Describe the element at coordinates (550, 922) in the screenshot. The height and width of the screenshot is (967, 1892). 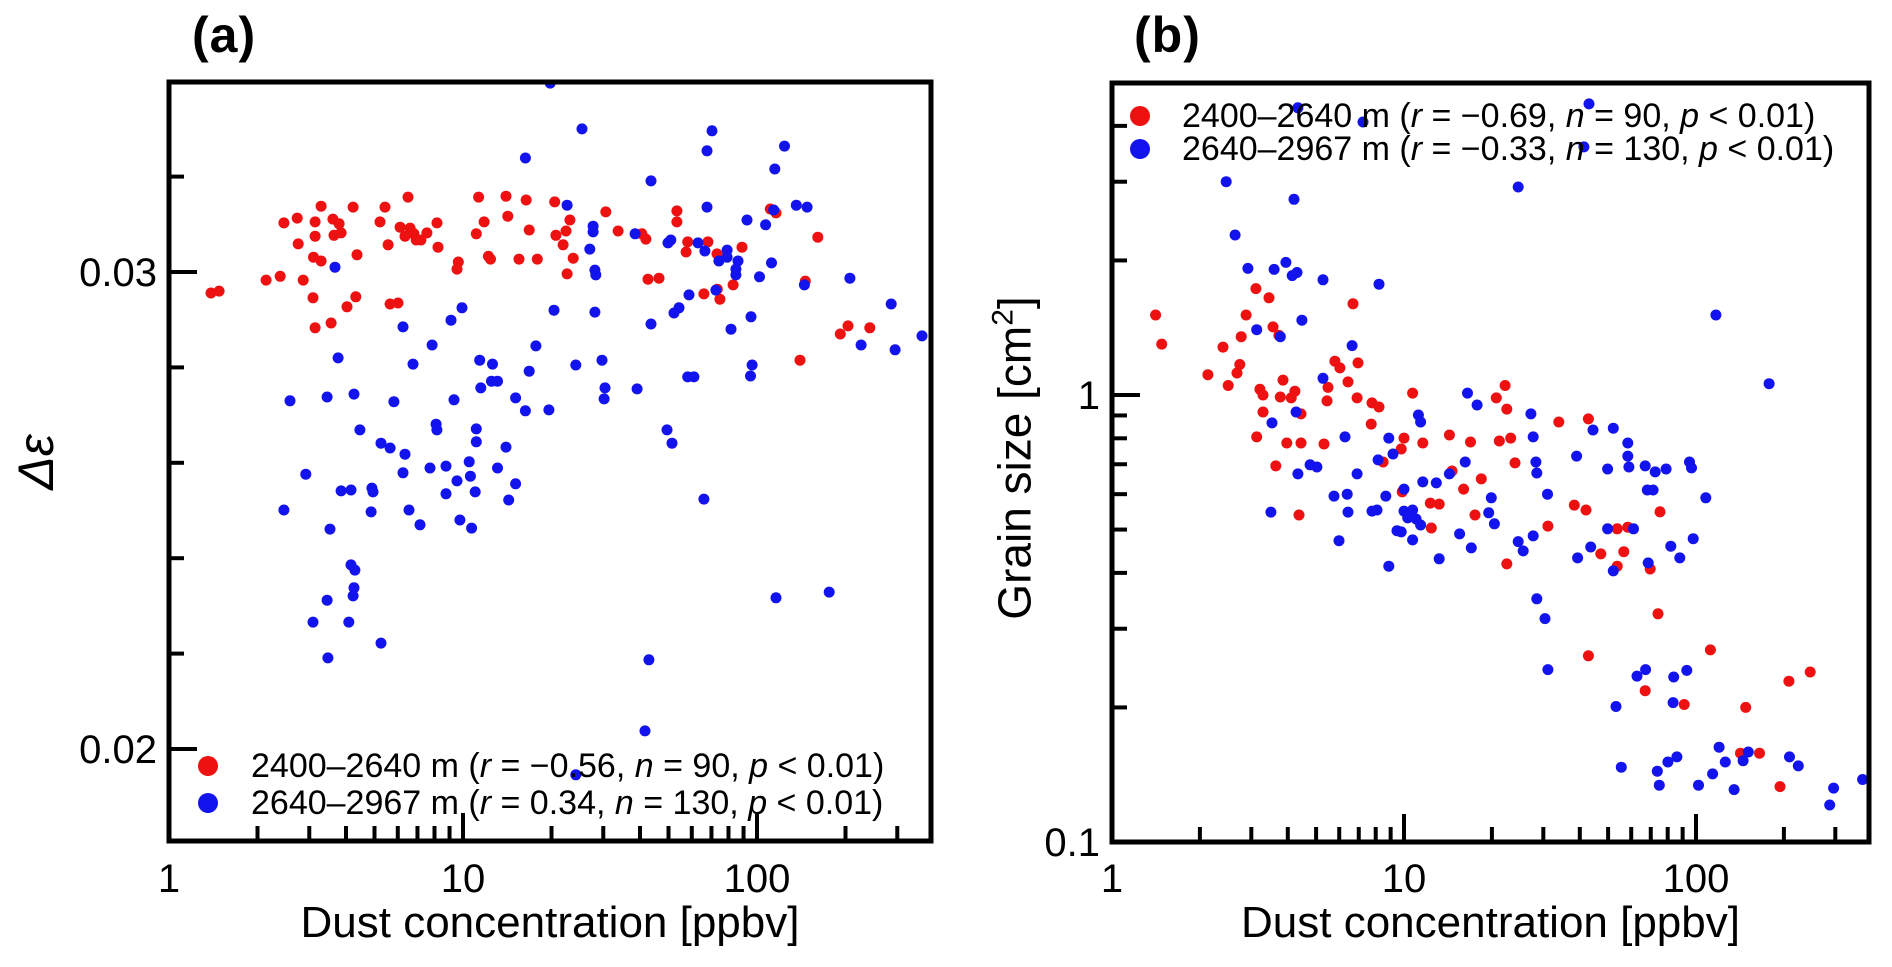
I see `panel-a-x-axis-title: Dust concentration [ppbv]` at that location.